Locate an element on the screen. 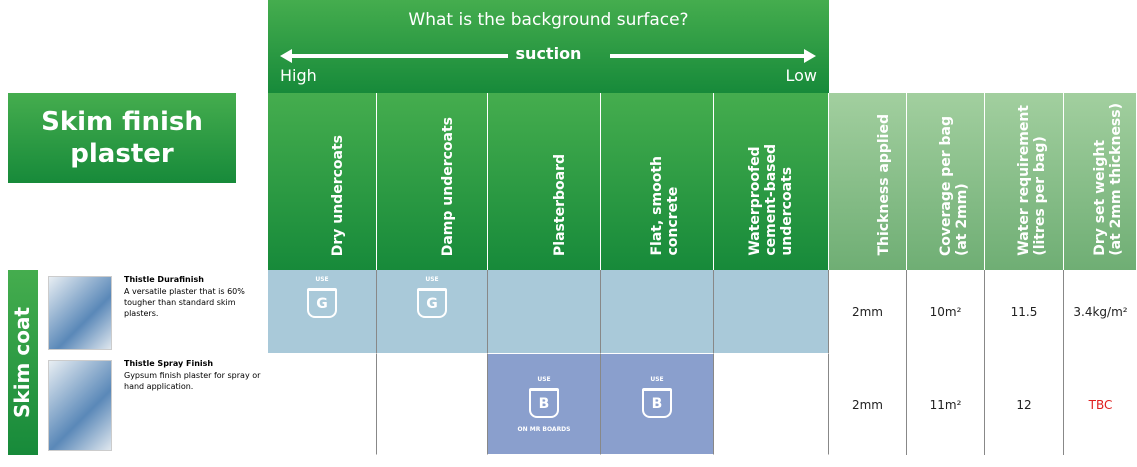 The height and width of the screenshot is (467, 1137). question: What is the background surface? is located at coordinates (548, 20).